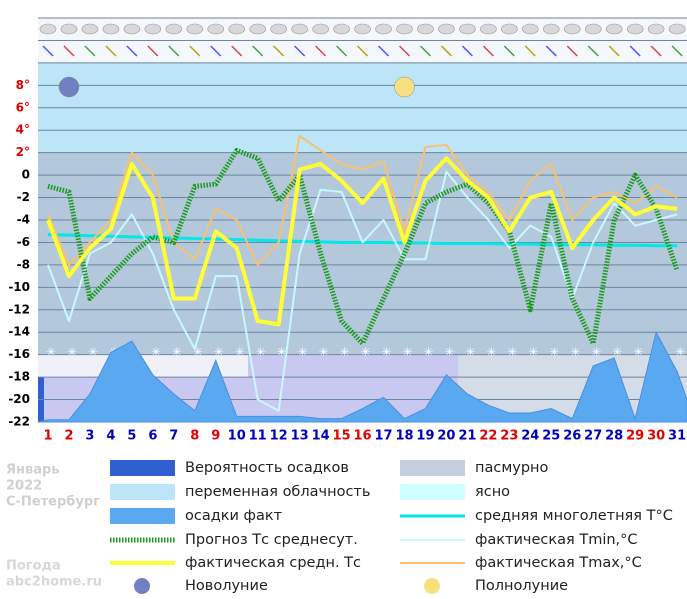 The height and width of the screenshot is (599, 687). Describe the element at coordinates (237, 436) in the screenshot. I see `x-tick-label: 10` at that location.